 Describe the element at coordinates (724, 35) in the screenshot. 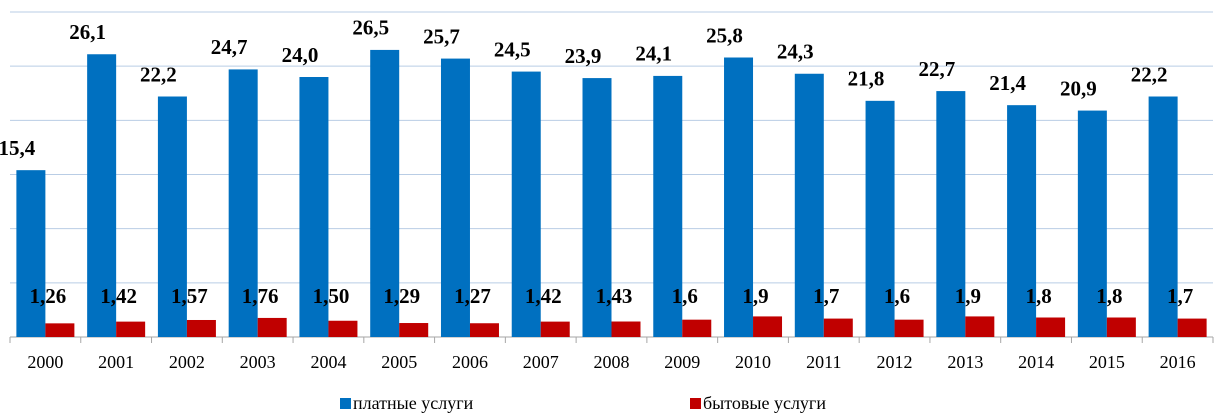

I see `data-label: 25,8` at that location.